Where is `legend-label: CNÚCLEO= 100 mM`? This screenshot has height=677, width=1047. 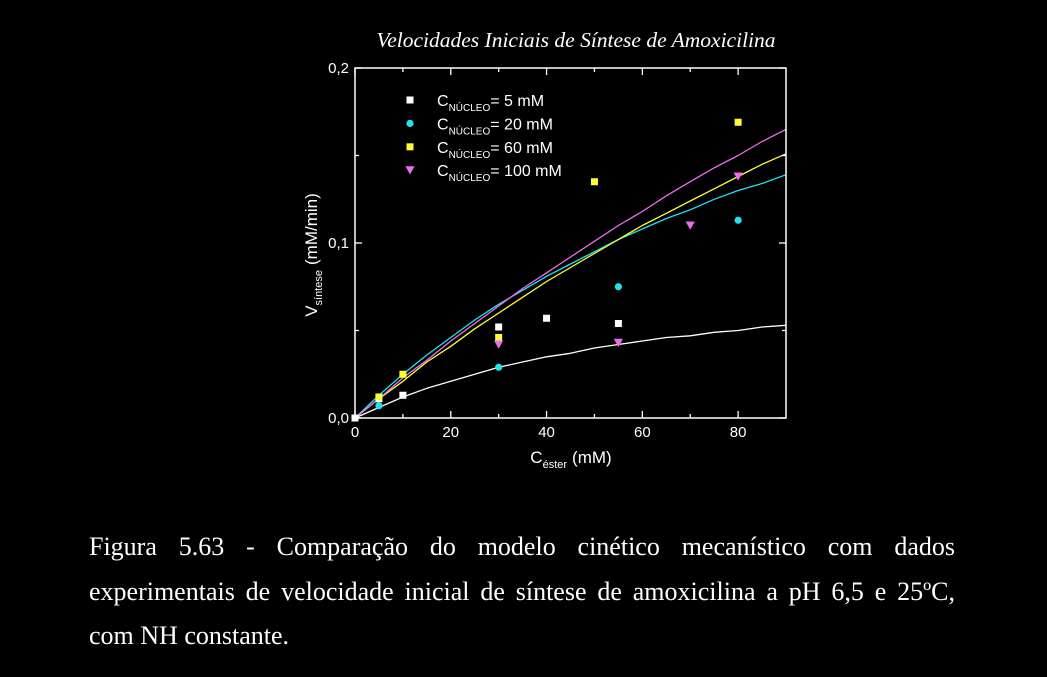 legend-label: CNÚCLEO= 100 mM is located at coordinates (499, 173).